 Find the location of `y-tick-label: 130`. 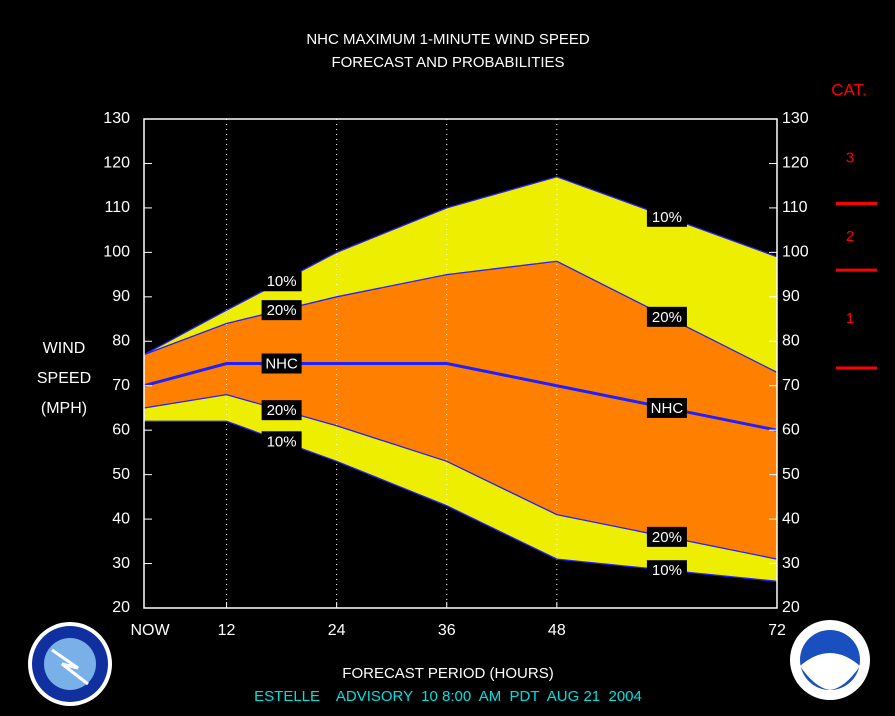

y-tick-label: 130 is located at coordinates (116, 118).